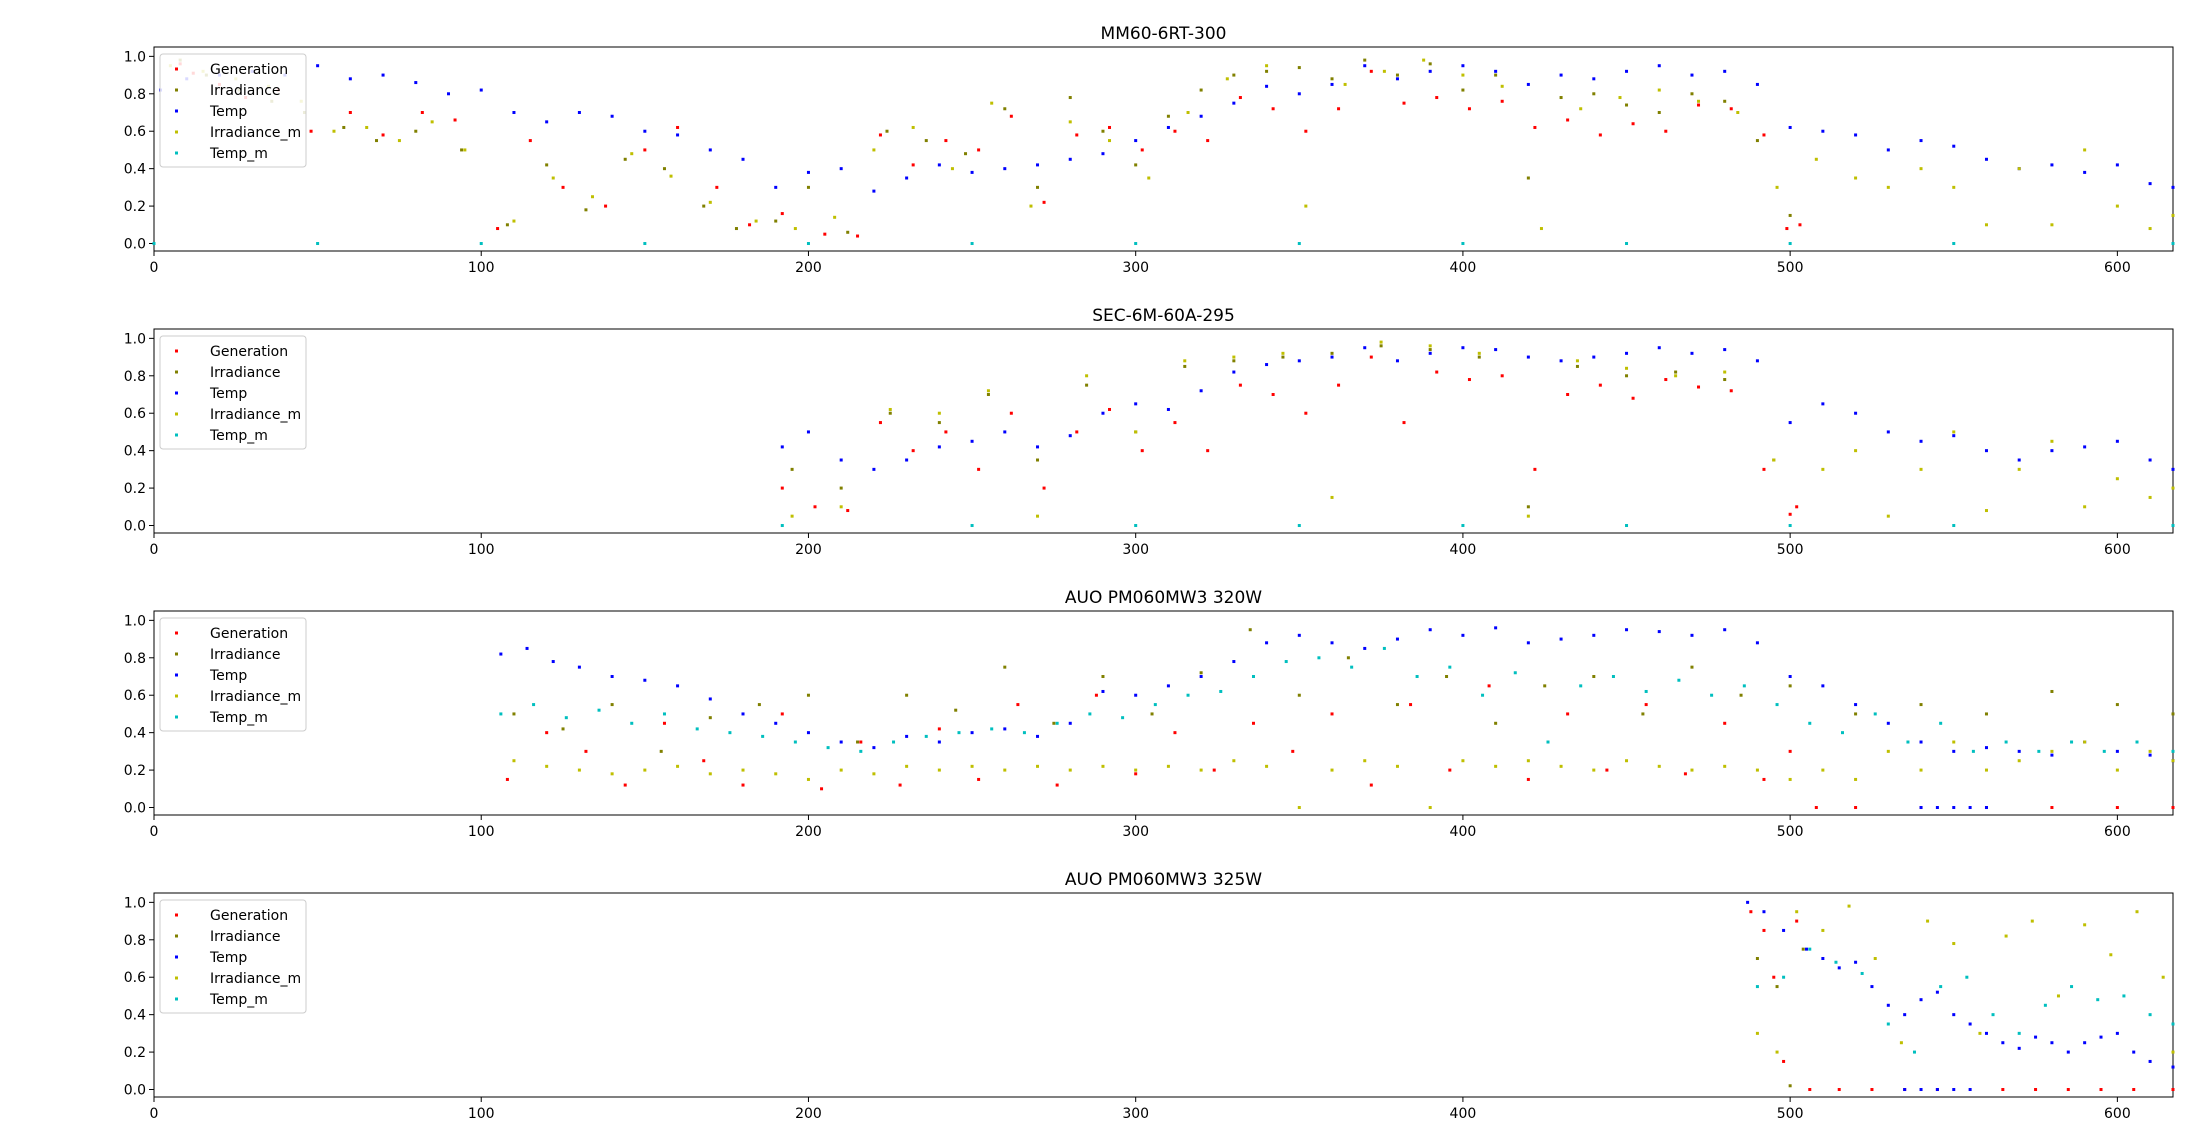  I want to click on x-tick-label: 0, so click(154, 832).